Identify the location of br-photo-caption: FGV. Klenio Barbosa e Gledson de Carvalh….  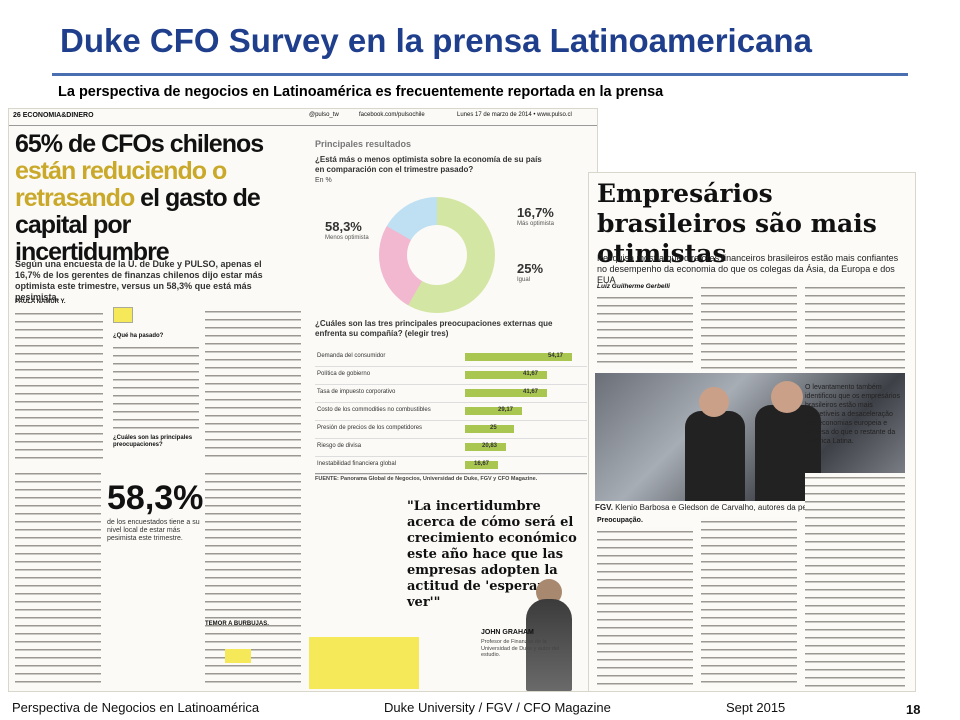
(750, 507).